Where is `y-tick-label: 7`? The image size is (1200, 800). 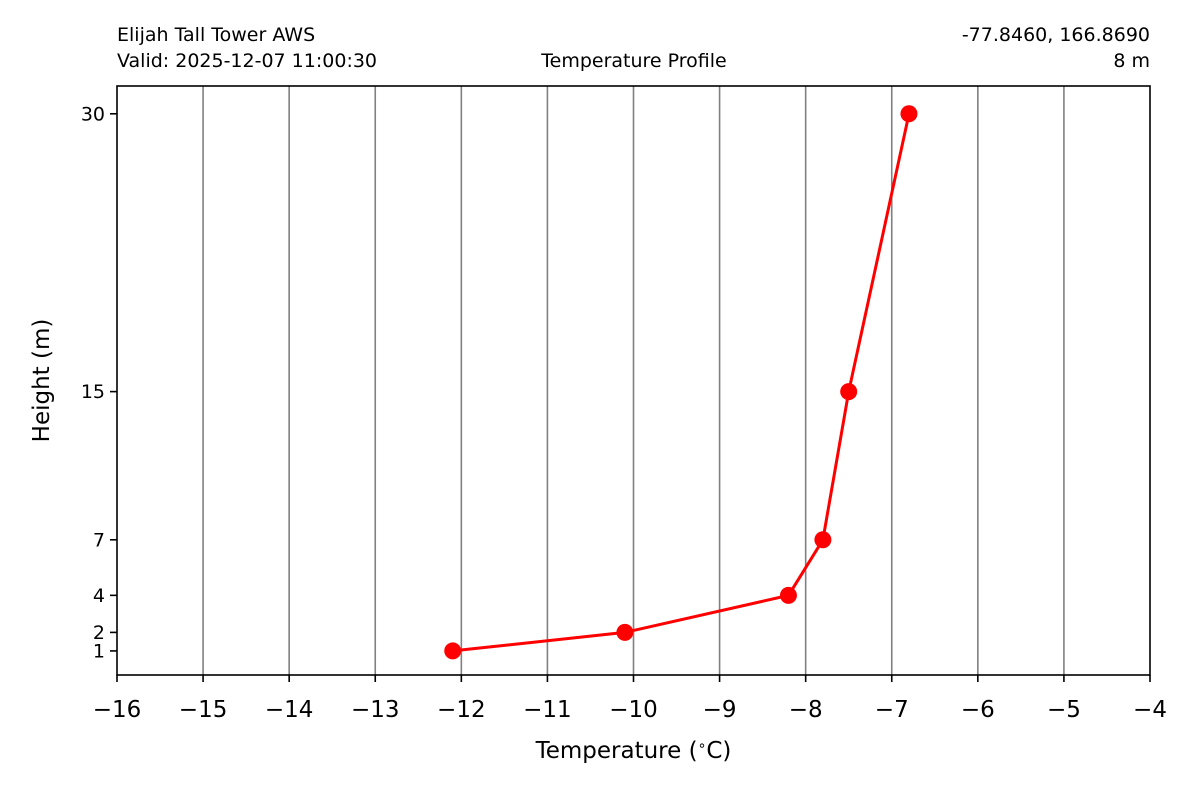 y-tick-label: 7 is located at coordinates (99, 540).